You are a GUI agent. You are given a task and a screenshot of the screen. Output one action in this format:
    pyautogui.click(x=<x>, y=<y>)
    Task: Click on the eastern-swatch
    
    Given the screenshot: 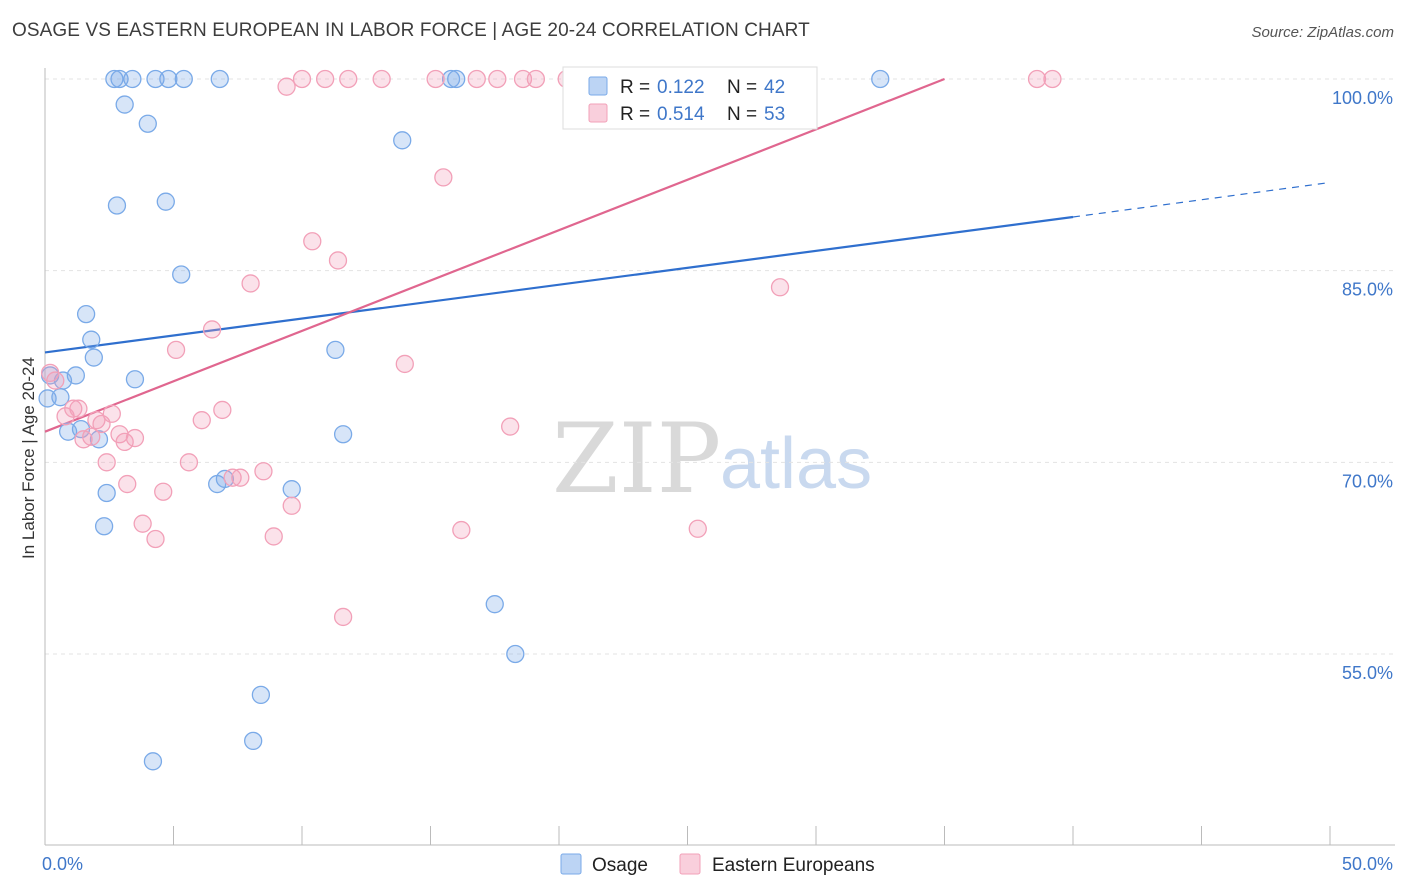 What is the action you would take?
    pyautogui.click(x=598, y=113)
    